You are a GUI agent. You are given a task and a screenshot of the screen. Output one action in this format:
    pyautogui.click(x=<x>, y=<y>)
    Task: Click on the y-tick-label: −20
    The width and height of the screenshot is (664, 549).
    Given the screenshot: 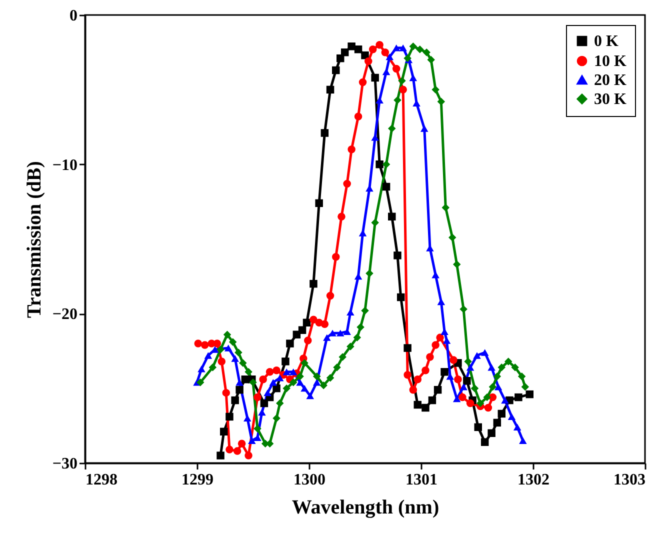 What is the action you would take?
    pyautogui.click(x=65, y=315)
    